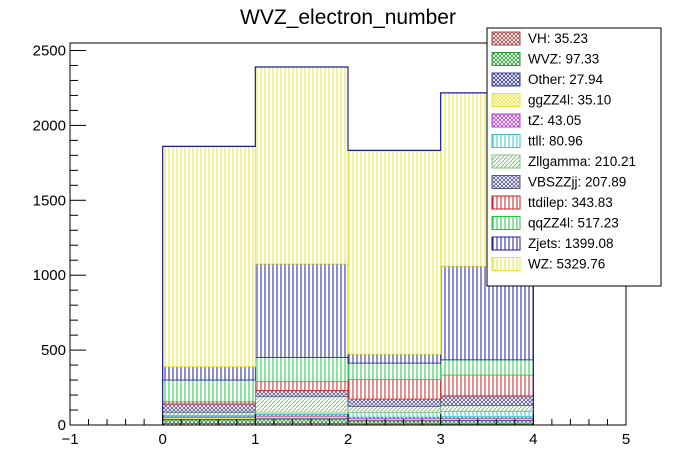 This screenshot has height=472, width=696. Describe the element at coordinates (566, 79) in the screenshot. I see `legend-label: Other: 27.94` at that location.